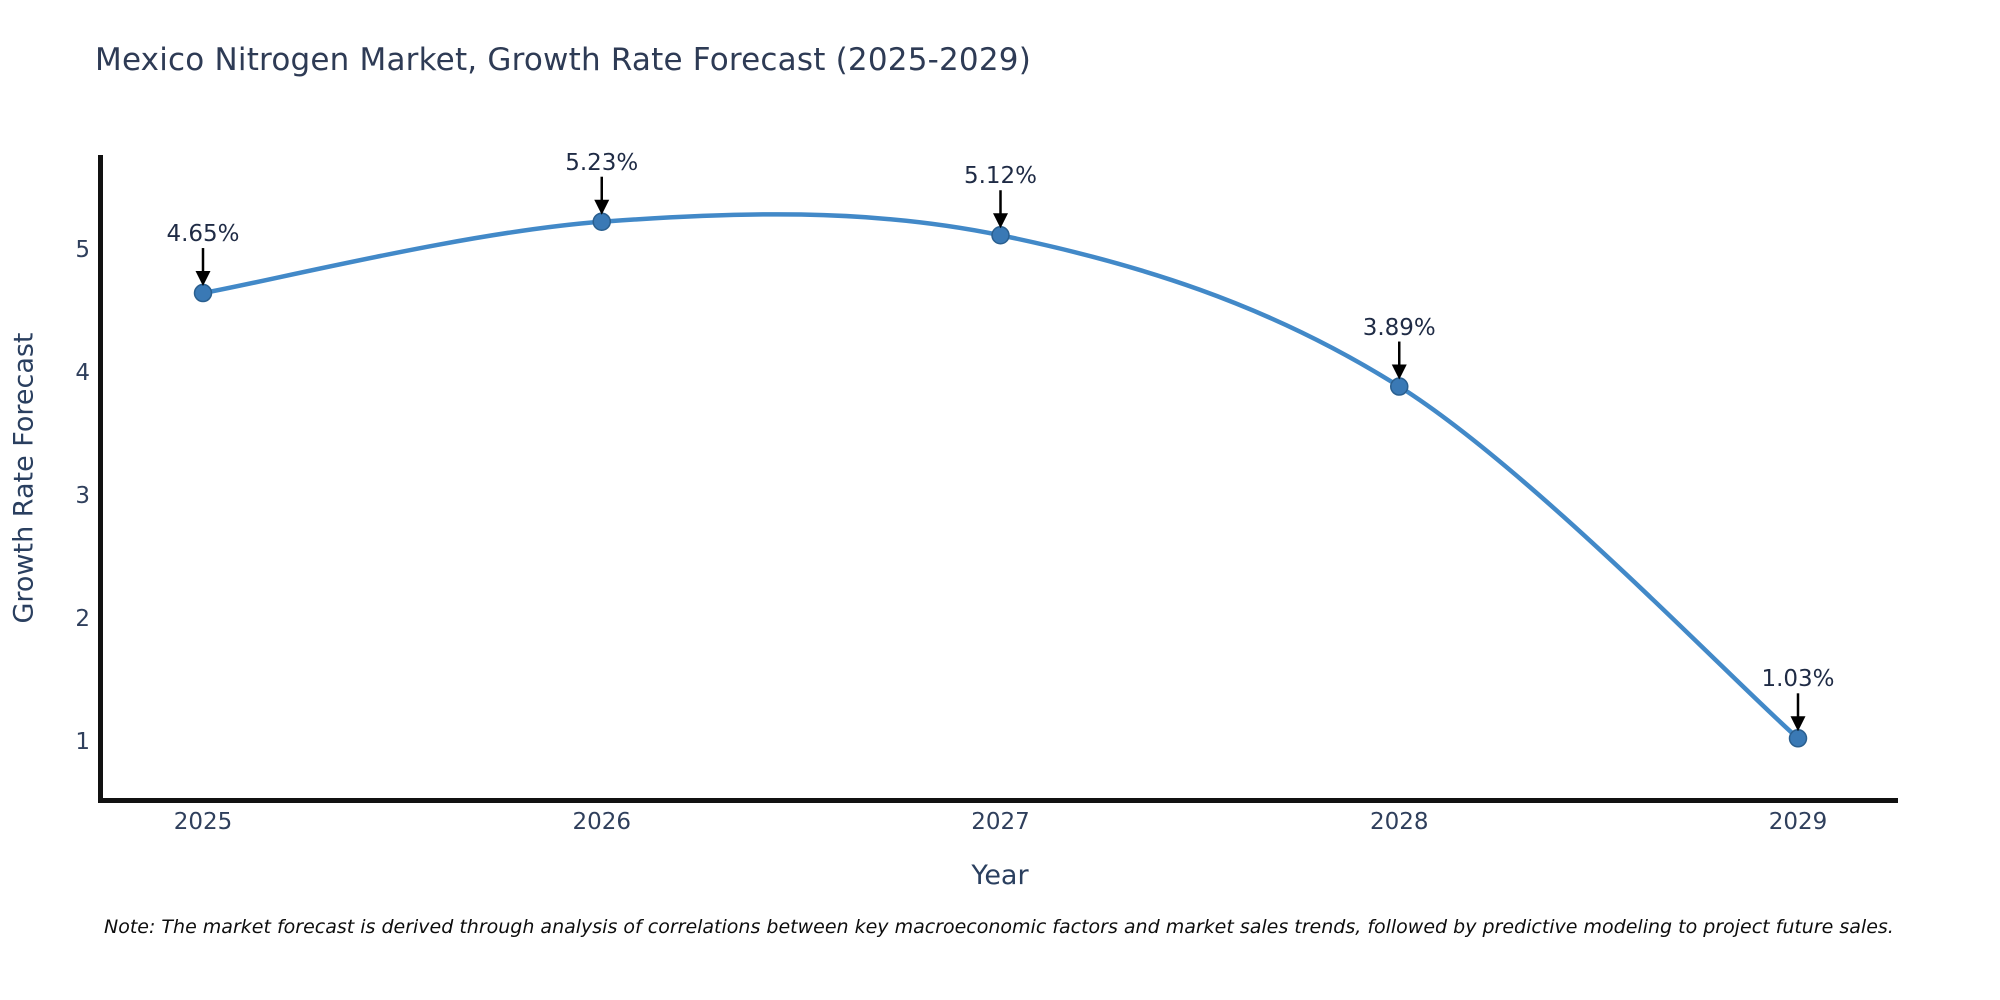 The width and height of the screenshot is (2000, 1000). What do you see at coordinates (203, 234) in the screenshot?
I see `point-annotation: 4.65%` at bounding box center [203, 234].